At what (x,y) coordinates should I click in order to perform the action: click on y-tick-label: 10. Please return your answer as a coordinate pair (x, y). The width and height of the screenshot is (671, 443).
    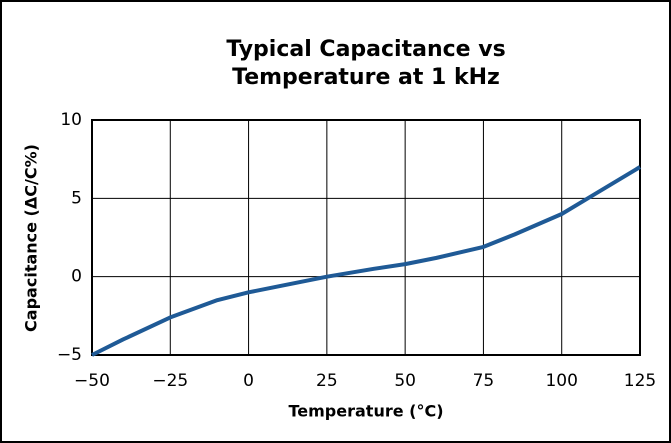
    Looking at the image, I should click on (71, 120).